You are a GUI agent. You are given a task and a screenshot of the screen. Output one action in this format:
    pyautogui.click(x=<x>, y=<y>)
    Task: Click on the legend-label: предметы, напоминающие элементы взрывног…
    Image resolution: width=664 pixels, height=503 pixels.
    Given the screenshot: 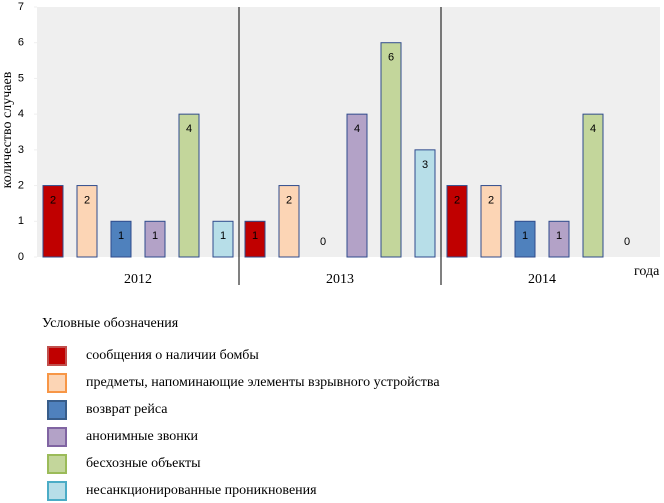 What is the action you would take?
    pyautogui.click(x=263, y=382)
    